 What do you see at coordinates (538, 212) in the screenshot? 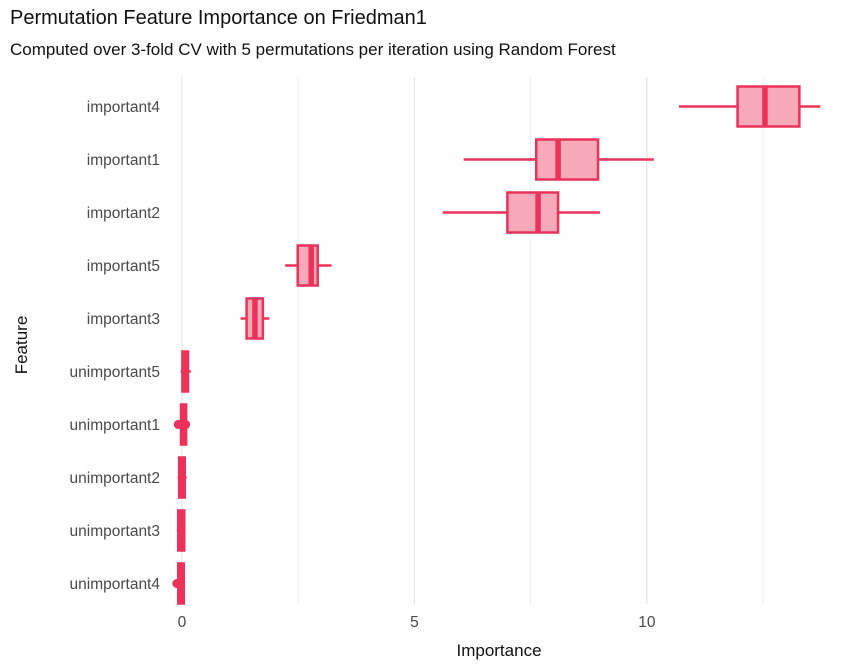
I see `median-important2` at bounding box center [538, 212].